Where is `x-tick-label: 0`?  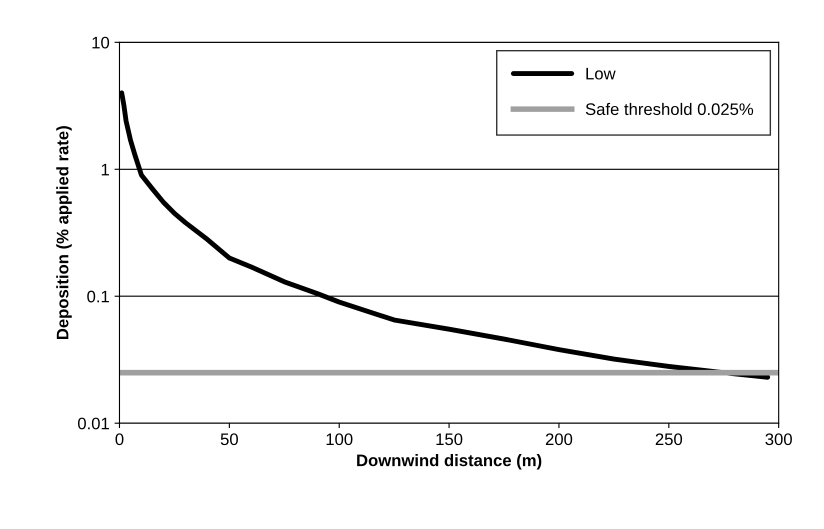
x-tick-label: 0 is located at coordinates (119, 439).